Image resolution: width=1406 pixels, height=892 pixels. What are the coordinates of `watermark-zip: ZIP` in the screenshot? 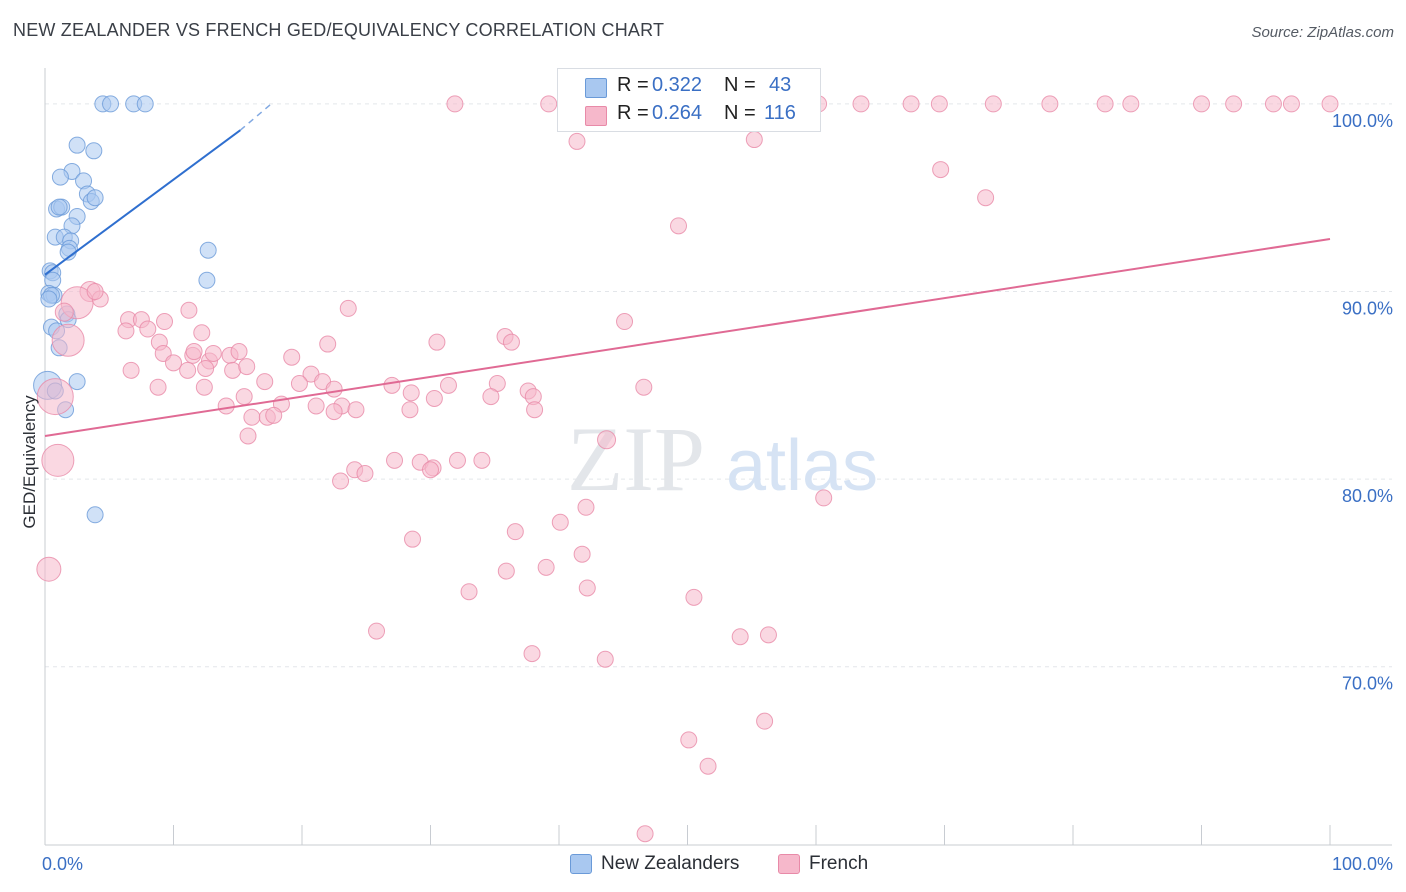 It's located at (636, 459).